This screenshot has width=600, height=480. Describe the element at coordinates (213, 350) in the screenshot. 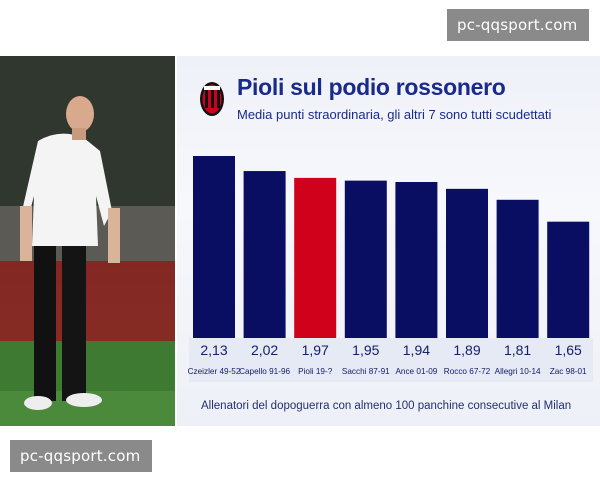

I see `value-label-0: 2,13` at that location.